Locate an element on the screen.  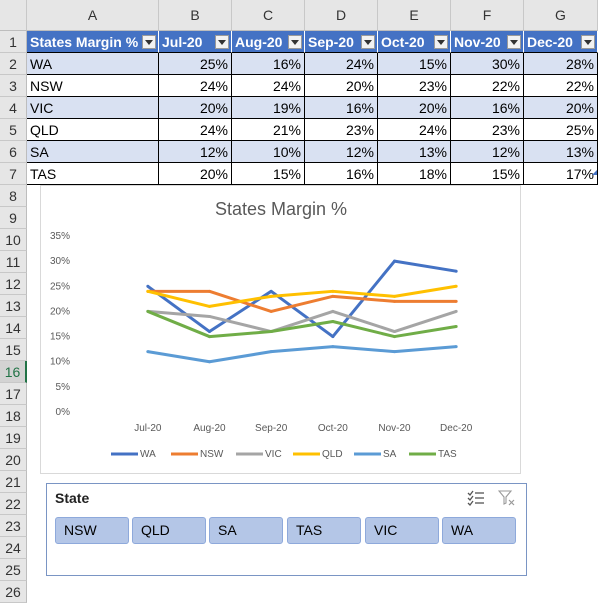
table-cell-value: 17% is located at coordinates (561, 174).